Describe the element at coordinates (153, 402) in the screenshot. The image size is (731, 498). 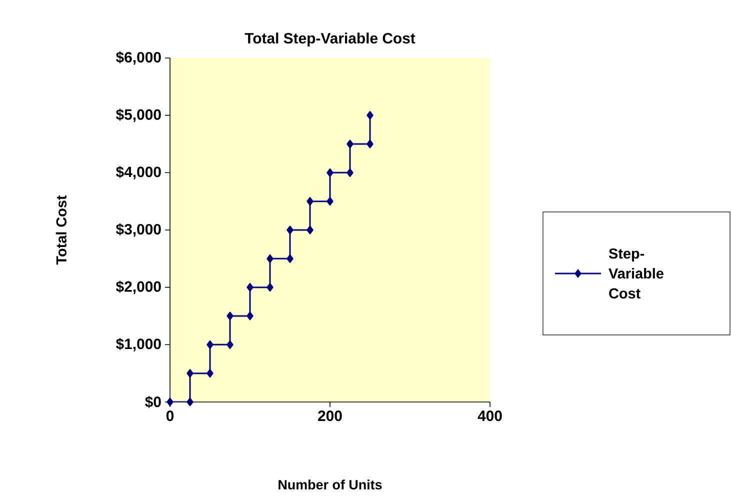
I see `y-tick-label: $0` at that location.